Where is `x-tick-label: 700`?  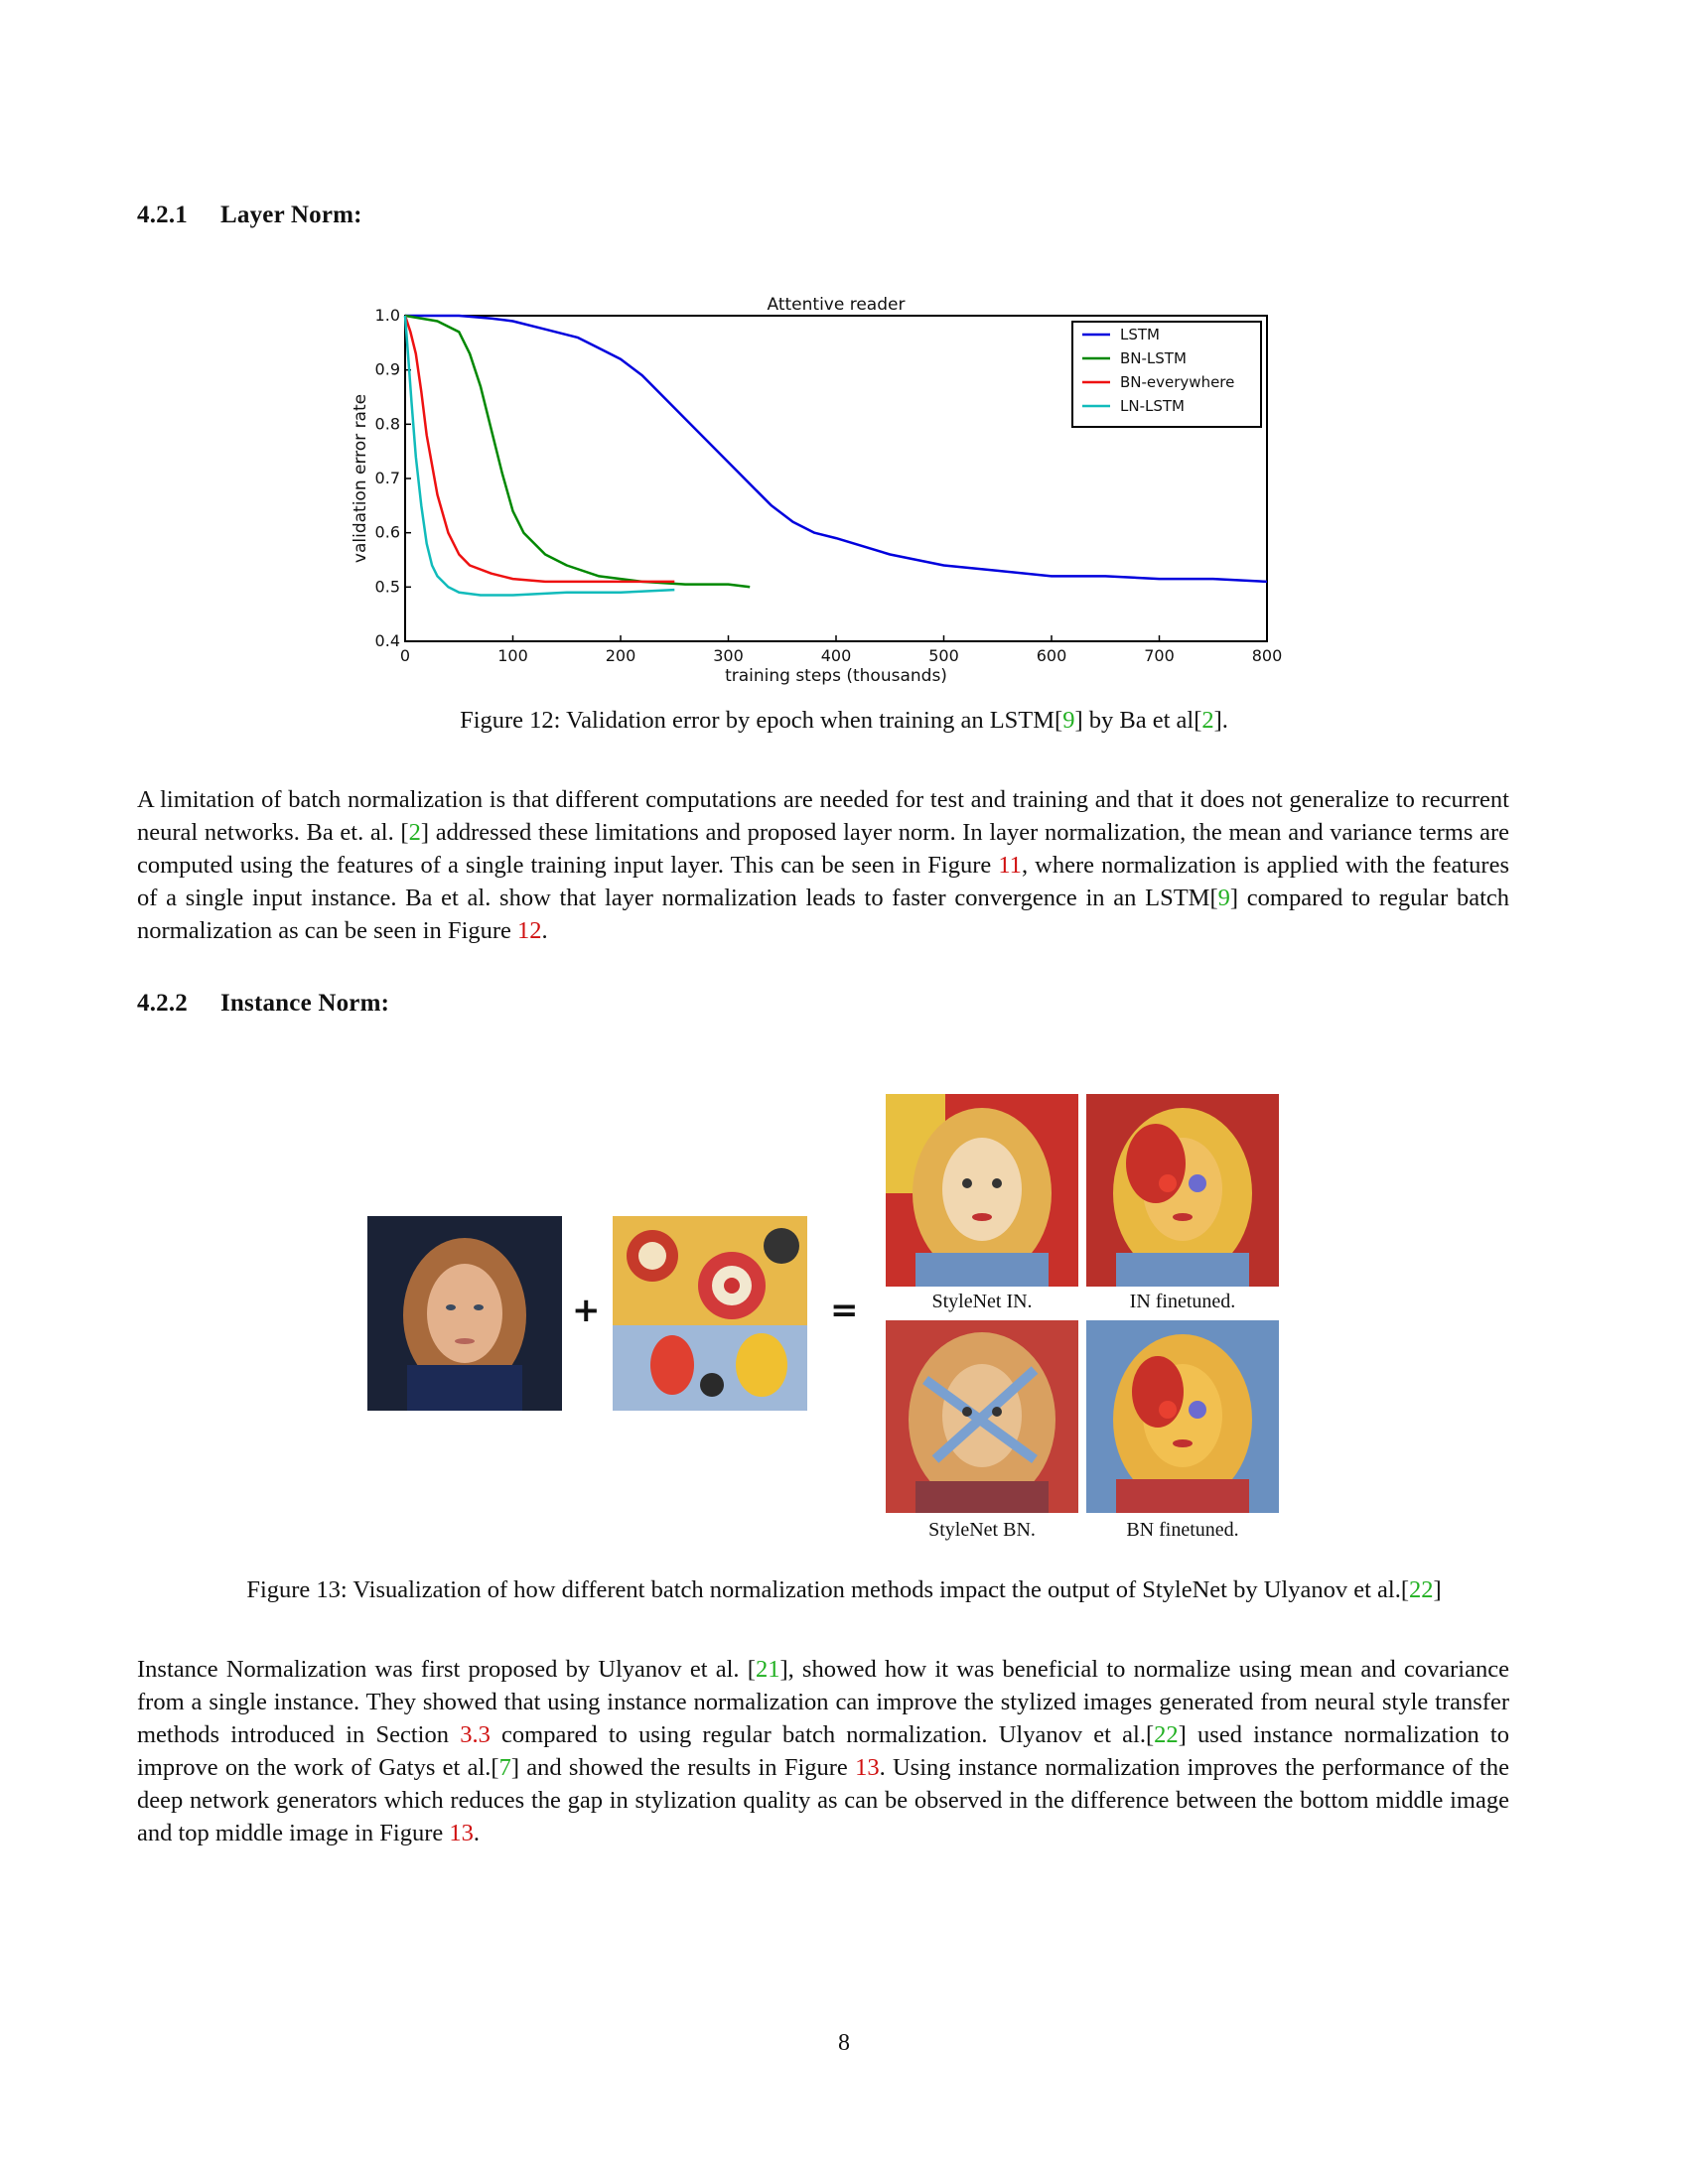
x-tick-label: 700 is located at coordinates (1159, 655).